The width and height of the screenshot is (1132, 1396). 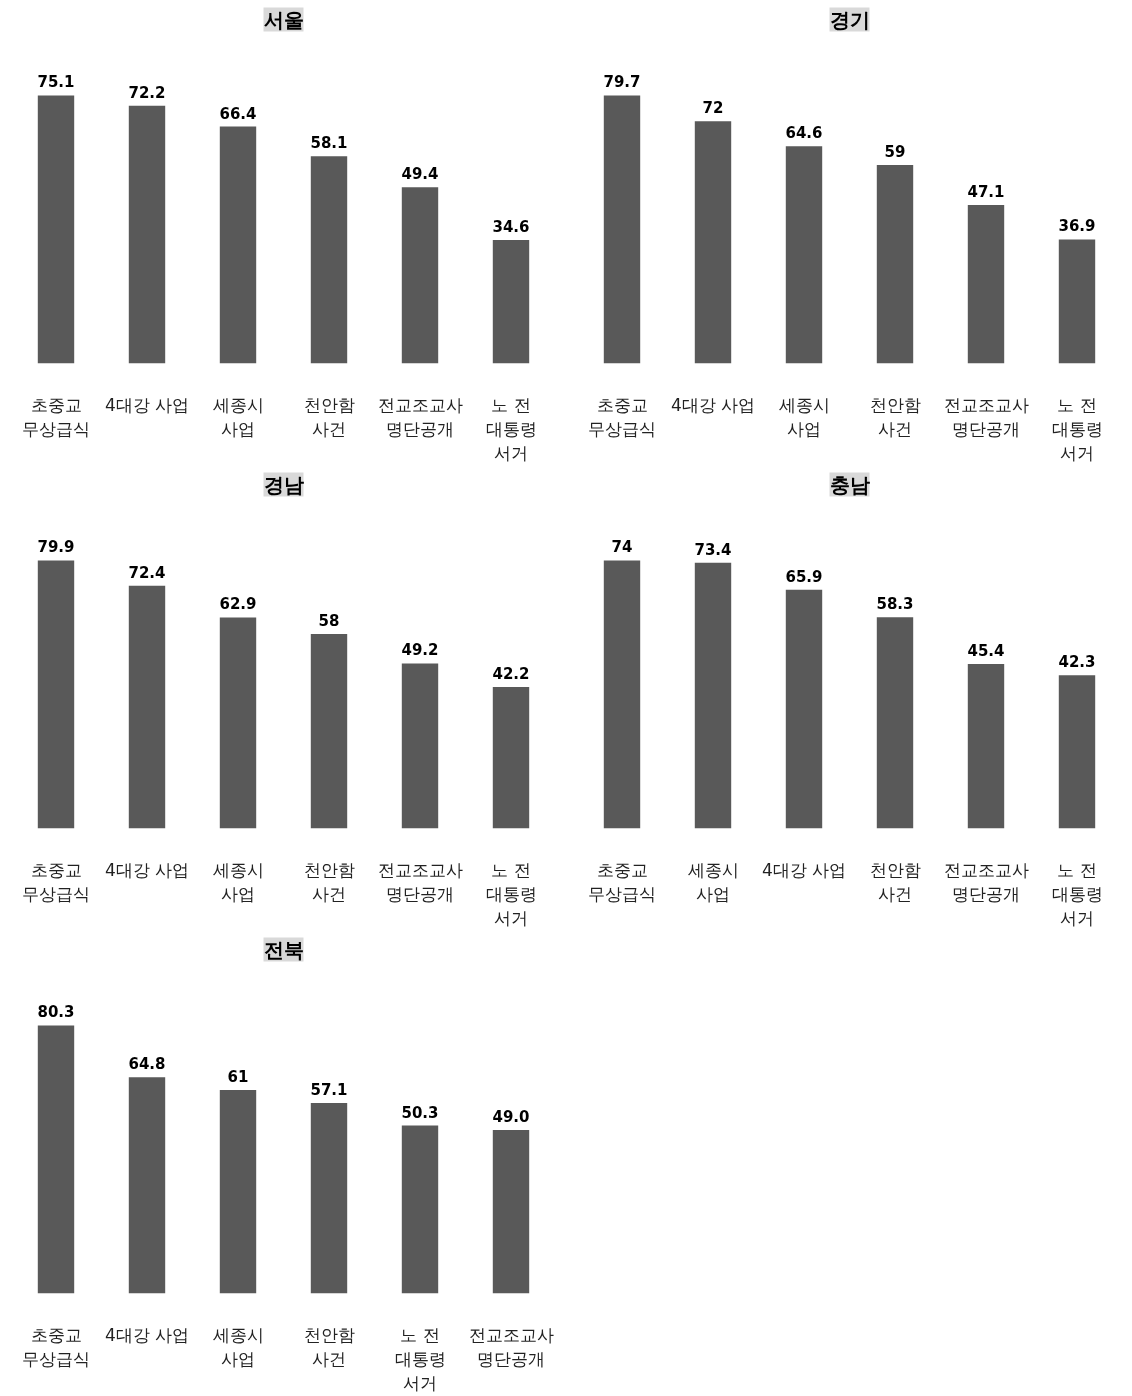 What do you see at coordinates (713, 108) in the screenshot?
I see `data-label: 72` at bounding box center [713, 108].